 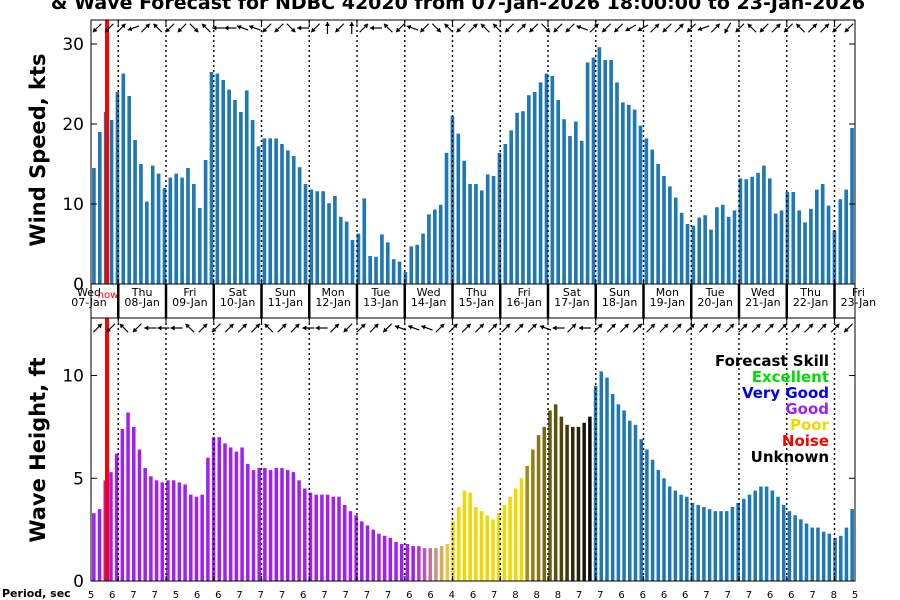 I want to click on day-label: Thu, so click(x=476, y=292).